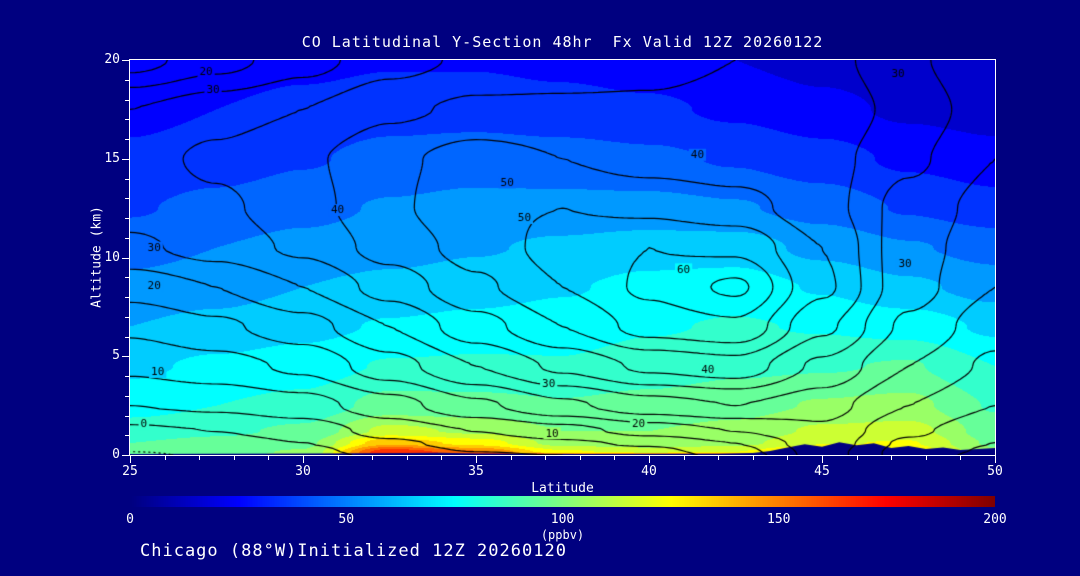  What do you see at coordinates (562, 535) in the screenshot?
I see `colorbar-units-label: (ppbv)` at bounding box center [562, 535].